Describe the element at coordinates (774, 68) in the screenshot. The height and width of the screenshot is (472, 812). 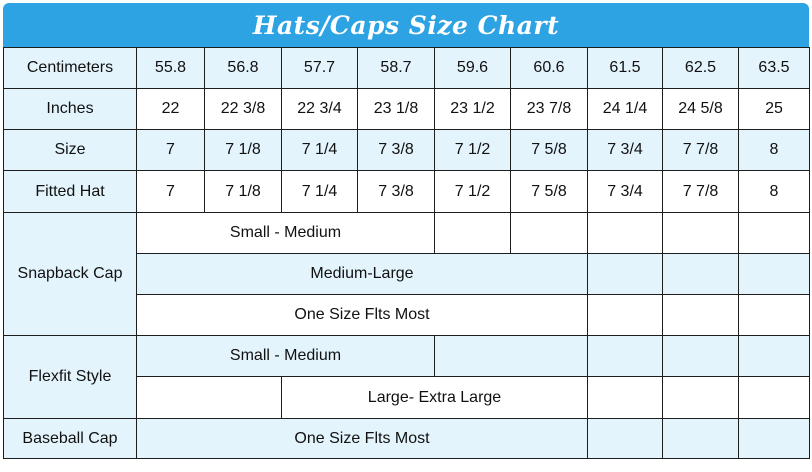
I see `table-cell: 63.5` at that location.